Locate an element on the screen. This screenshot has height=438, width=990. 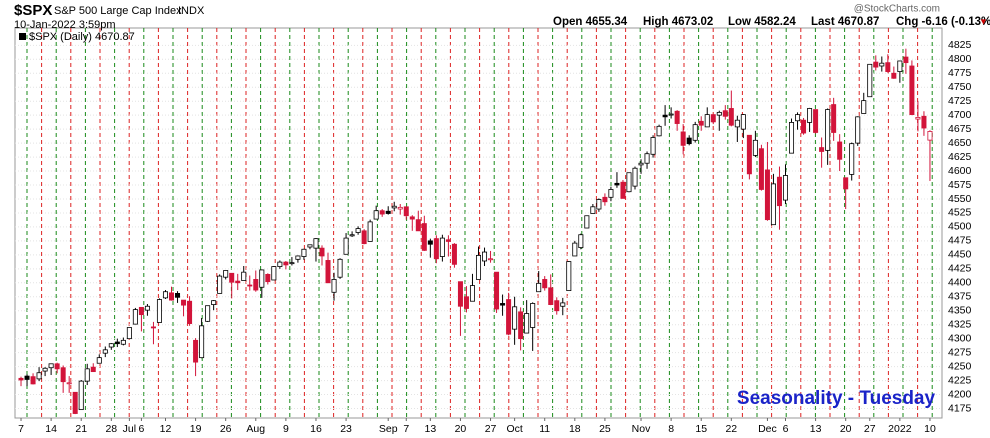
y-tick-label: 4225 is located at coordinates (960, 380).